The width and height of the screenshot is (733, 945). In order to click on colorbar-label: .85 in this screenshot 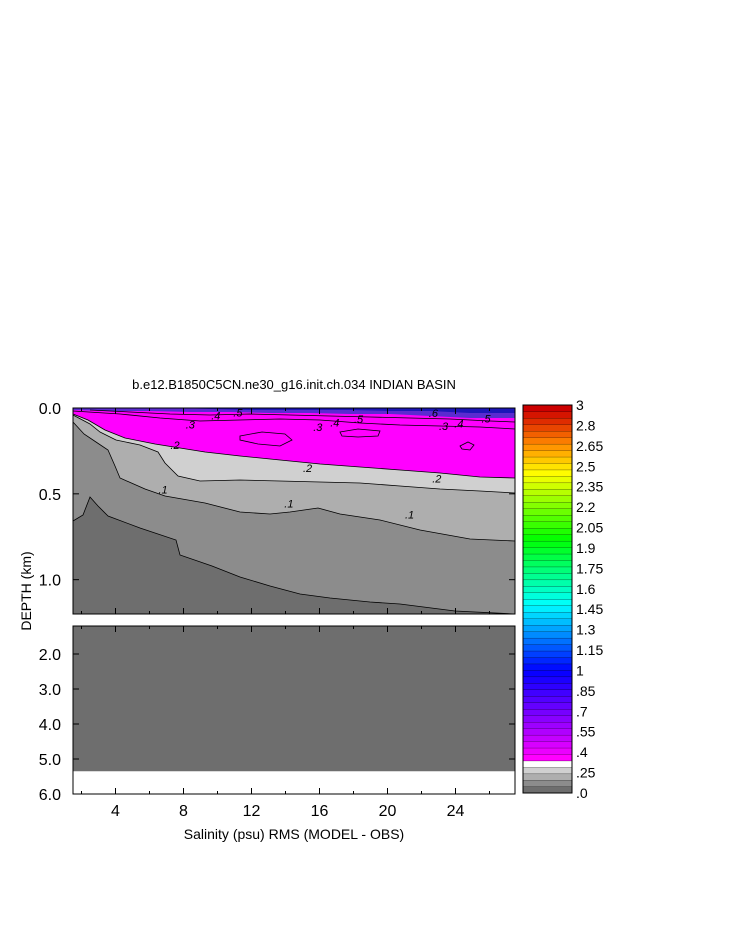, I will do `click(586, 691)`.